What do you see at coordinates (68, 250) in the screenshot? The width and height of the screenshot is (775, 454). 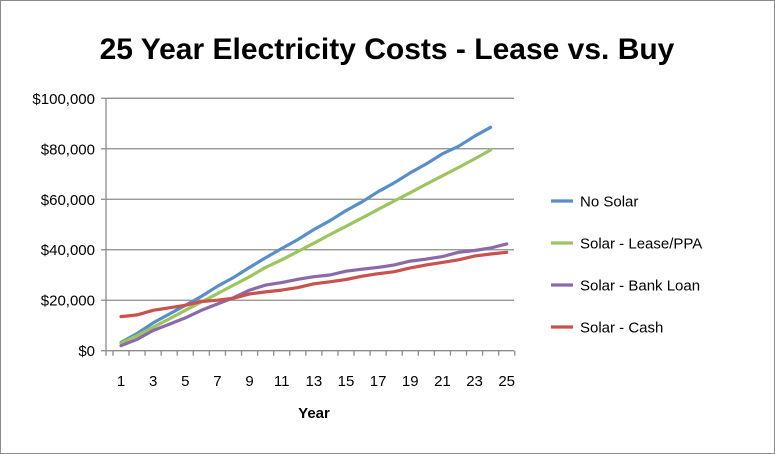 I see `y-tick-label: $40,000` at bounding box center [68, 250].